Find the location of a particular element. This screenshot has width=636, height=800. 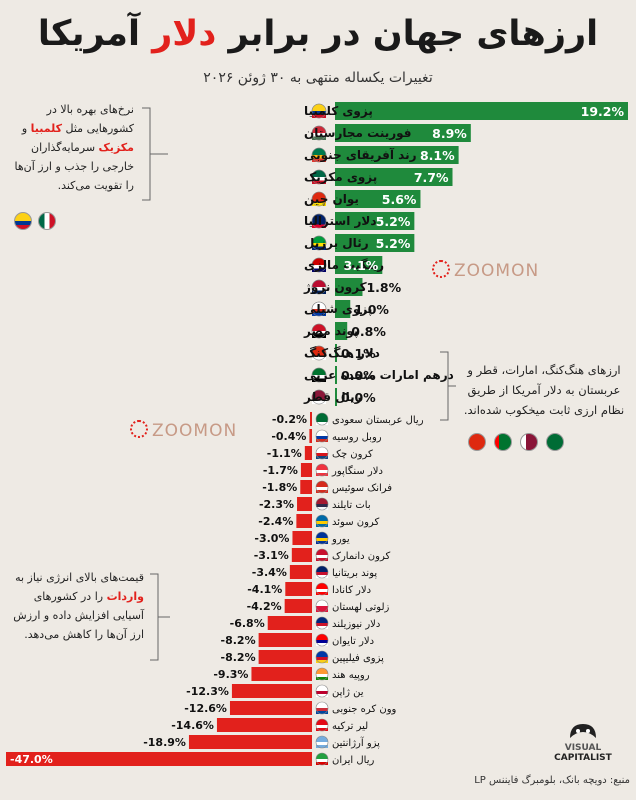

value-label: -18.9% is located at coordinates (164, 742).